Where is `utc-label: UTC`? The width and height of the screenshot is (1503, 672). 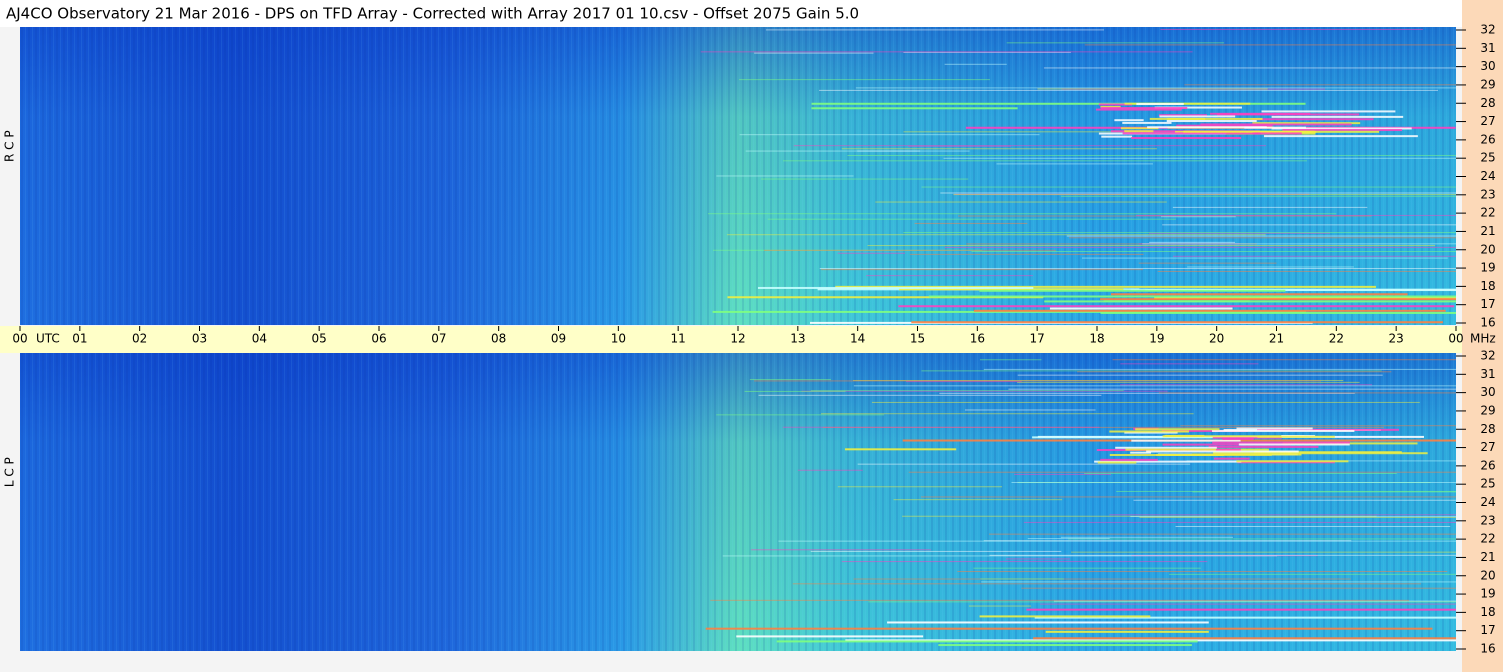
utc-label: UTC is located at coordinates (48, 339).